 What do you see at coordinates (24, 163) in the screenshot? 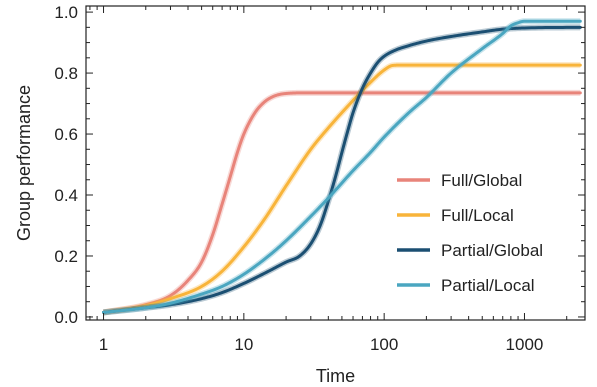
I see `y-axis-label: Group performance` at bounding box center [24, 163].